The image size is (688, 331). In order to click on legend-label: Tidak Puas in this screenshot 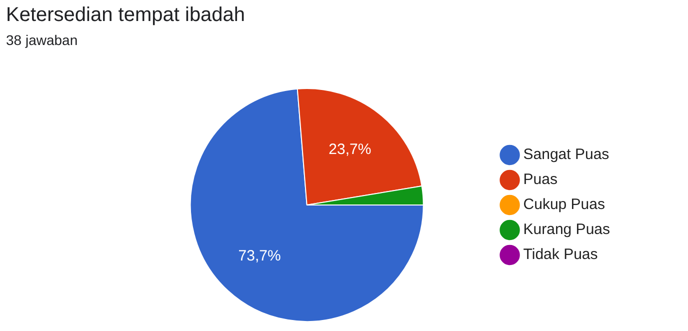, I will do `click(560, 255)`.